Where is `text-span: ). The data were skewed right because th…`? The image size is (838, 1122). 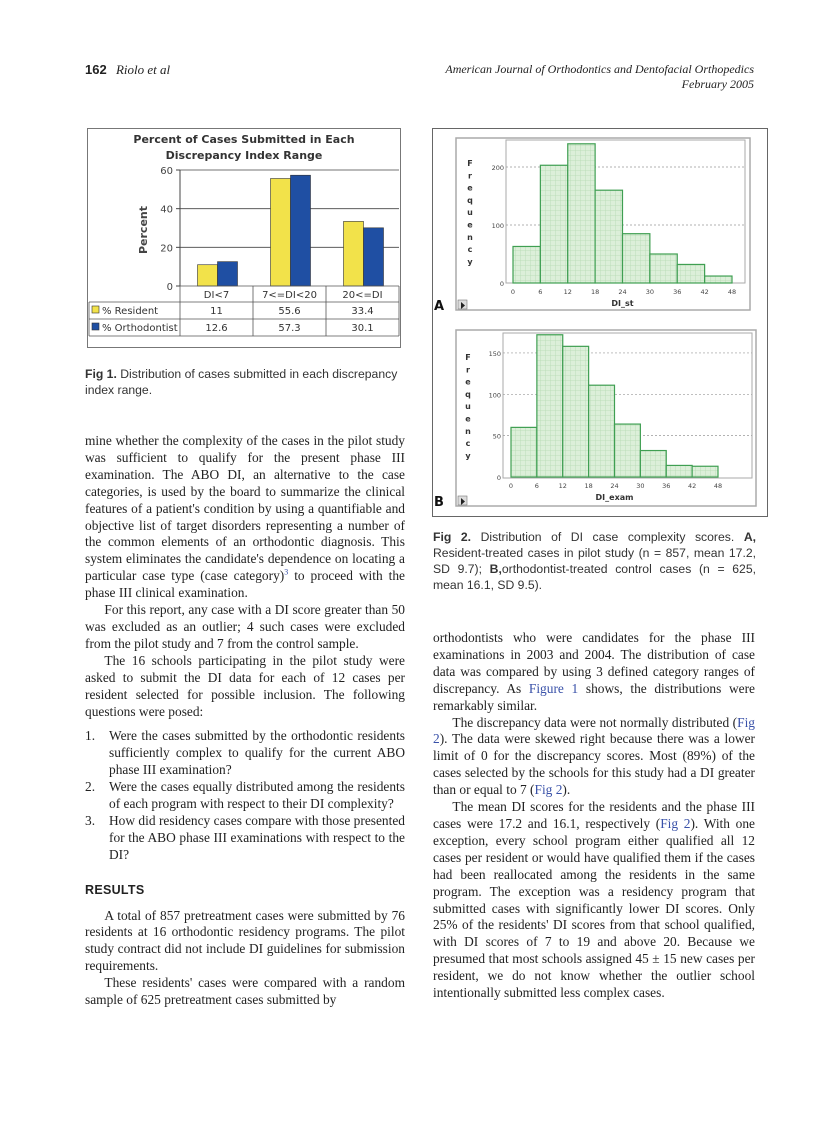 text-span: ). The data were skewed right because th… is located at coordinates (594, 764).